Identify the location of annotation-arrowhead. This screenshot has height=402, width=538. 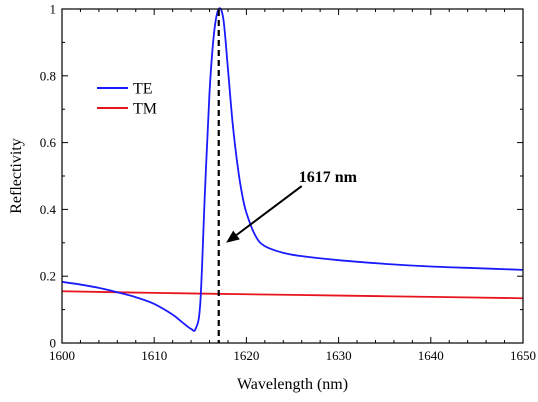
(233, 236).